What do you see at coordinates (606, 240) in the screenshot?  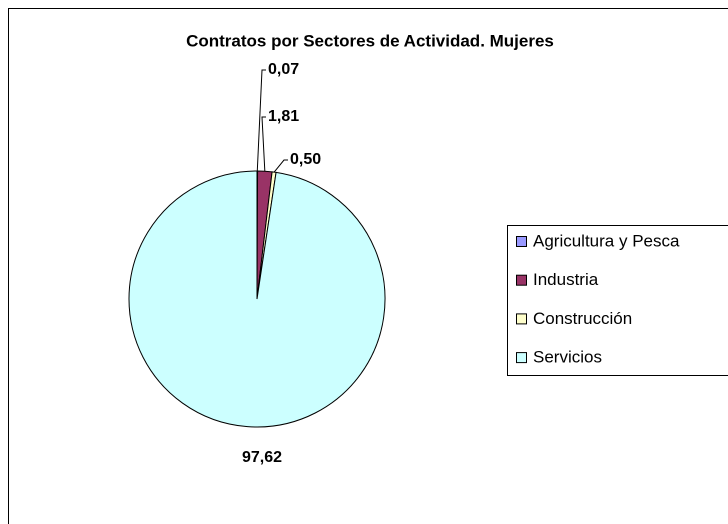 I see `legend-label: Agricultura y Pesca` at bounding box center [606, 240].